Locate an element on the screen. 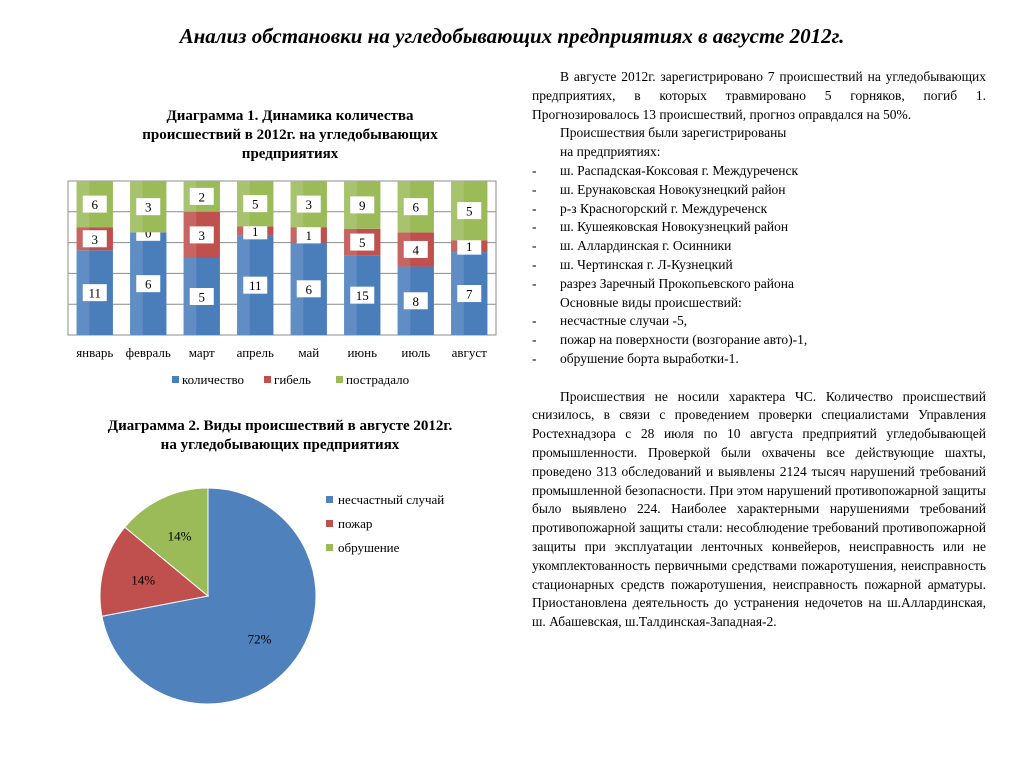 The width and height of the screenshot is (1024, 768). x-tick-label: февраль is located at coordinates (148, 352).